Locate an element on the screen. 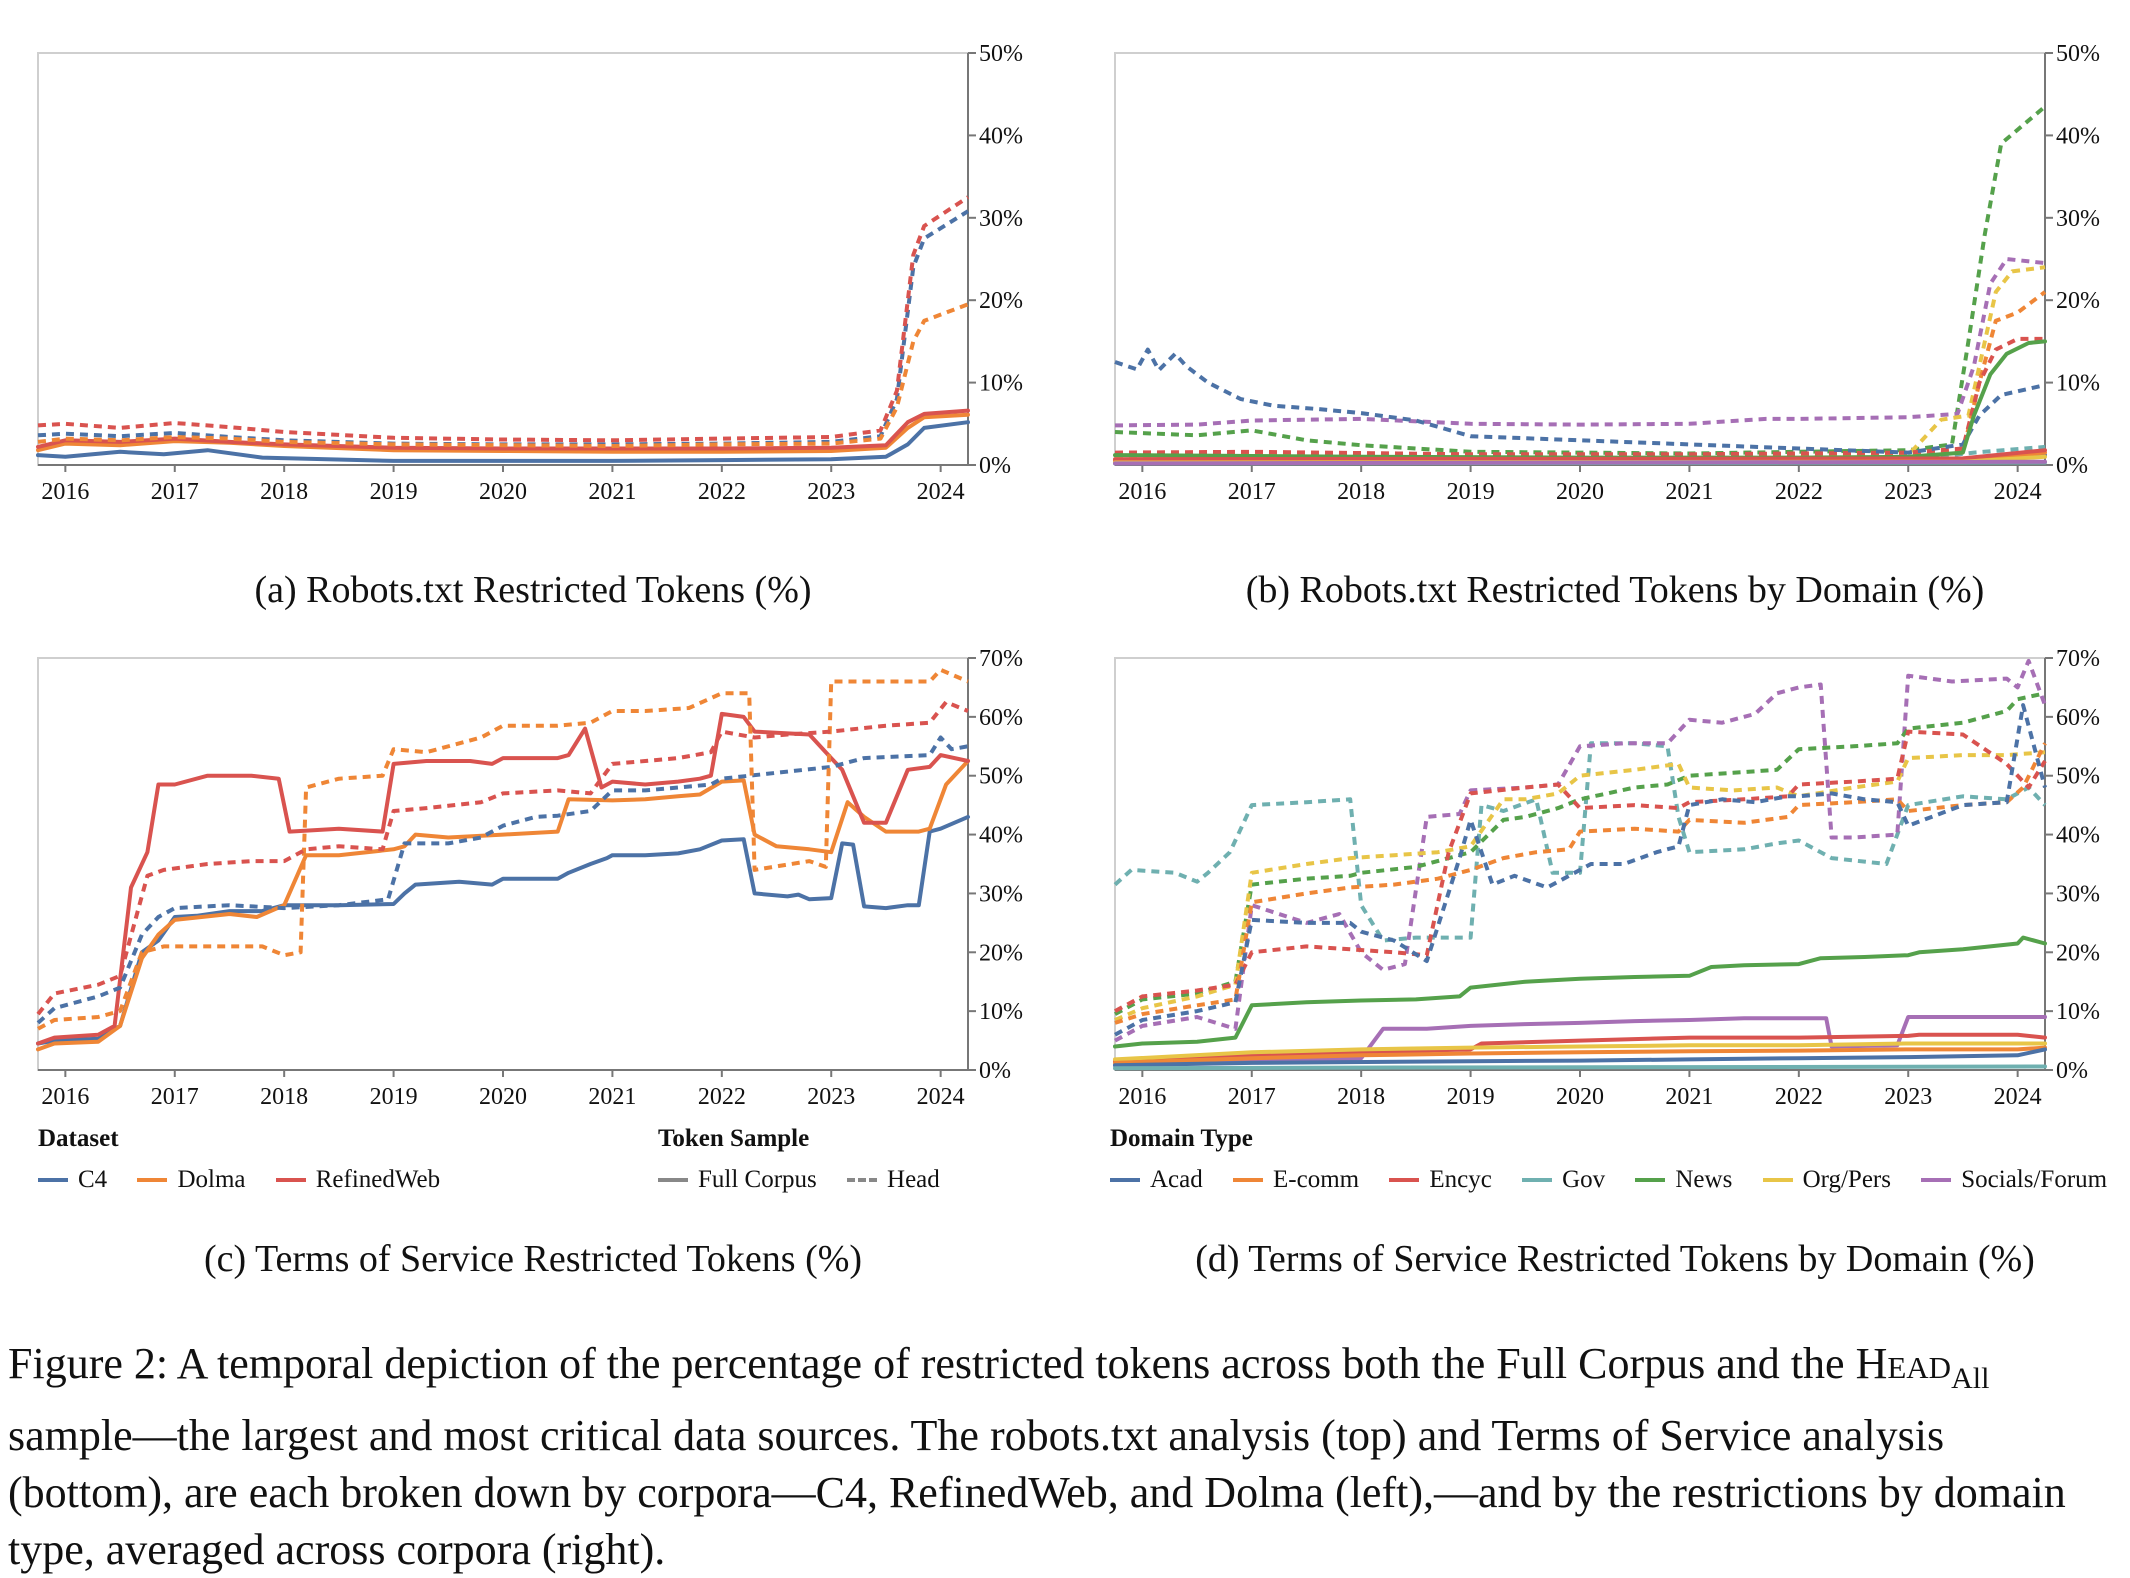 This screenshot has height=1578, width=2130. series-line-acad-full-corpus is located at coordinates (1580, 1057).